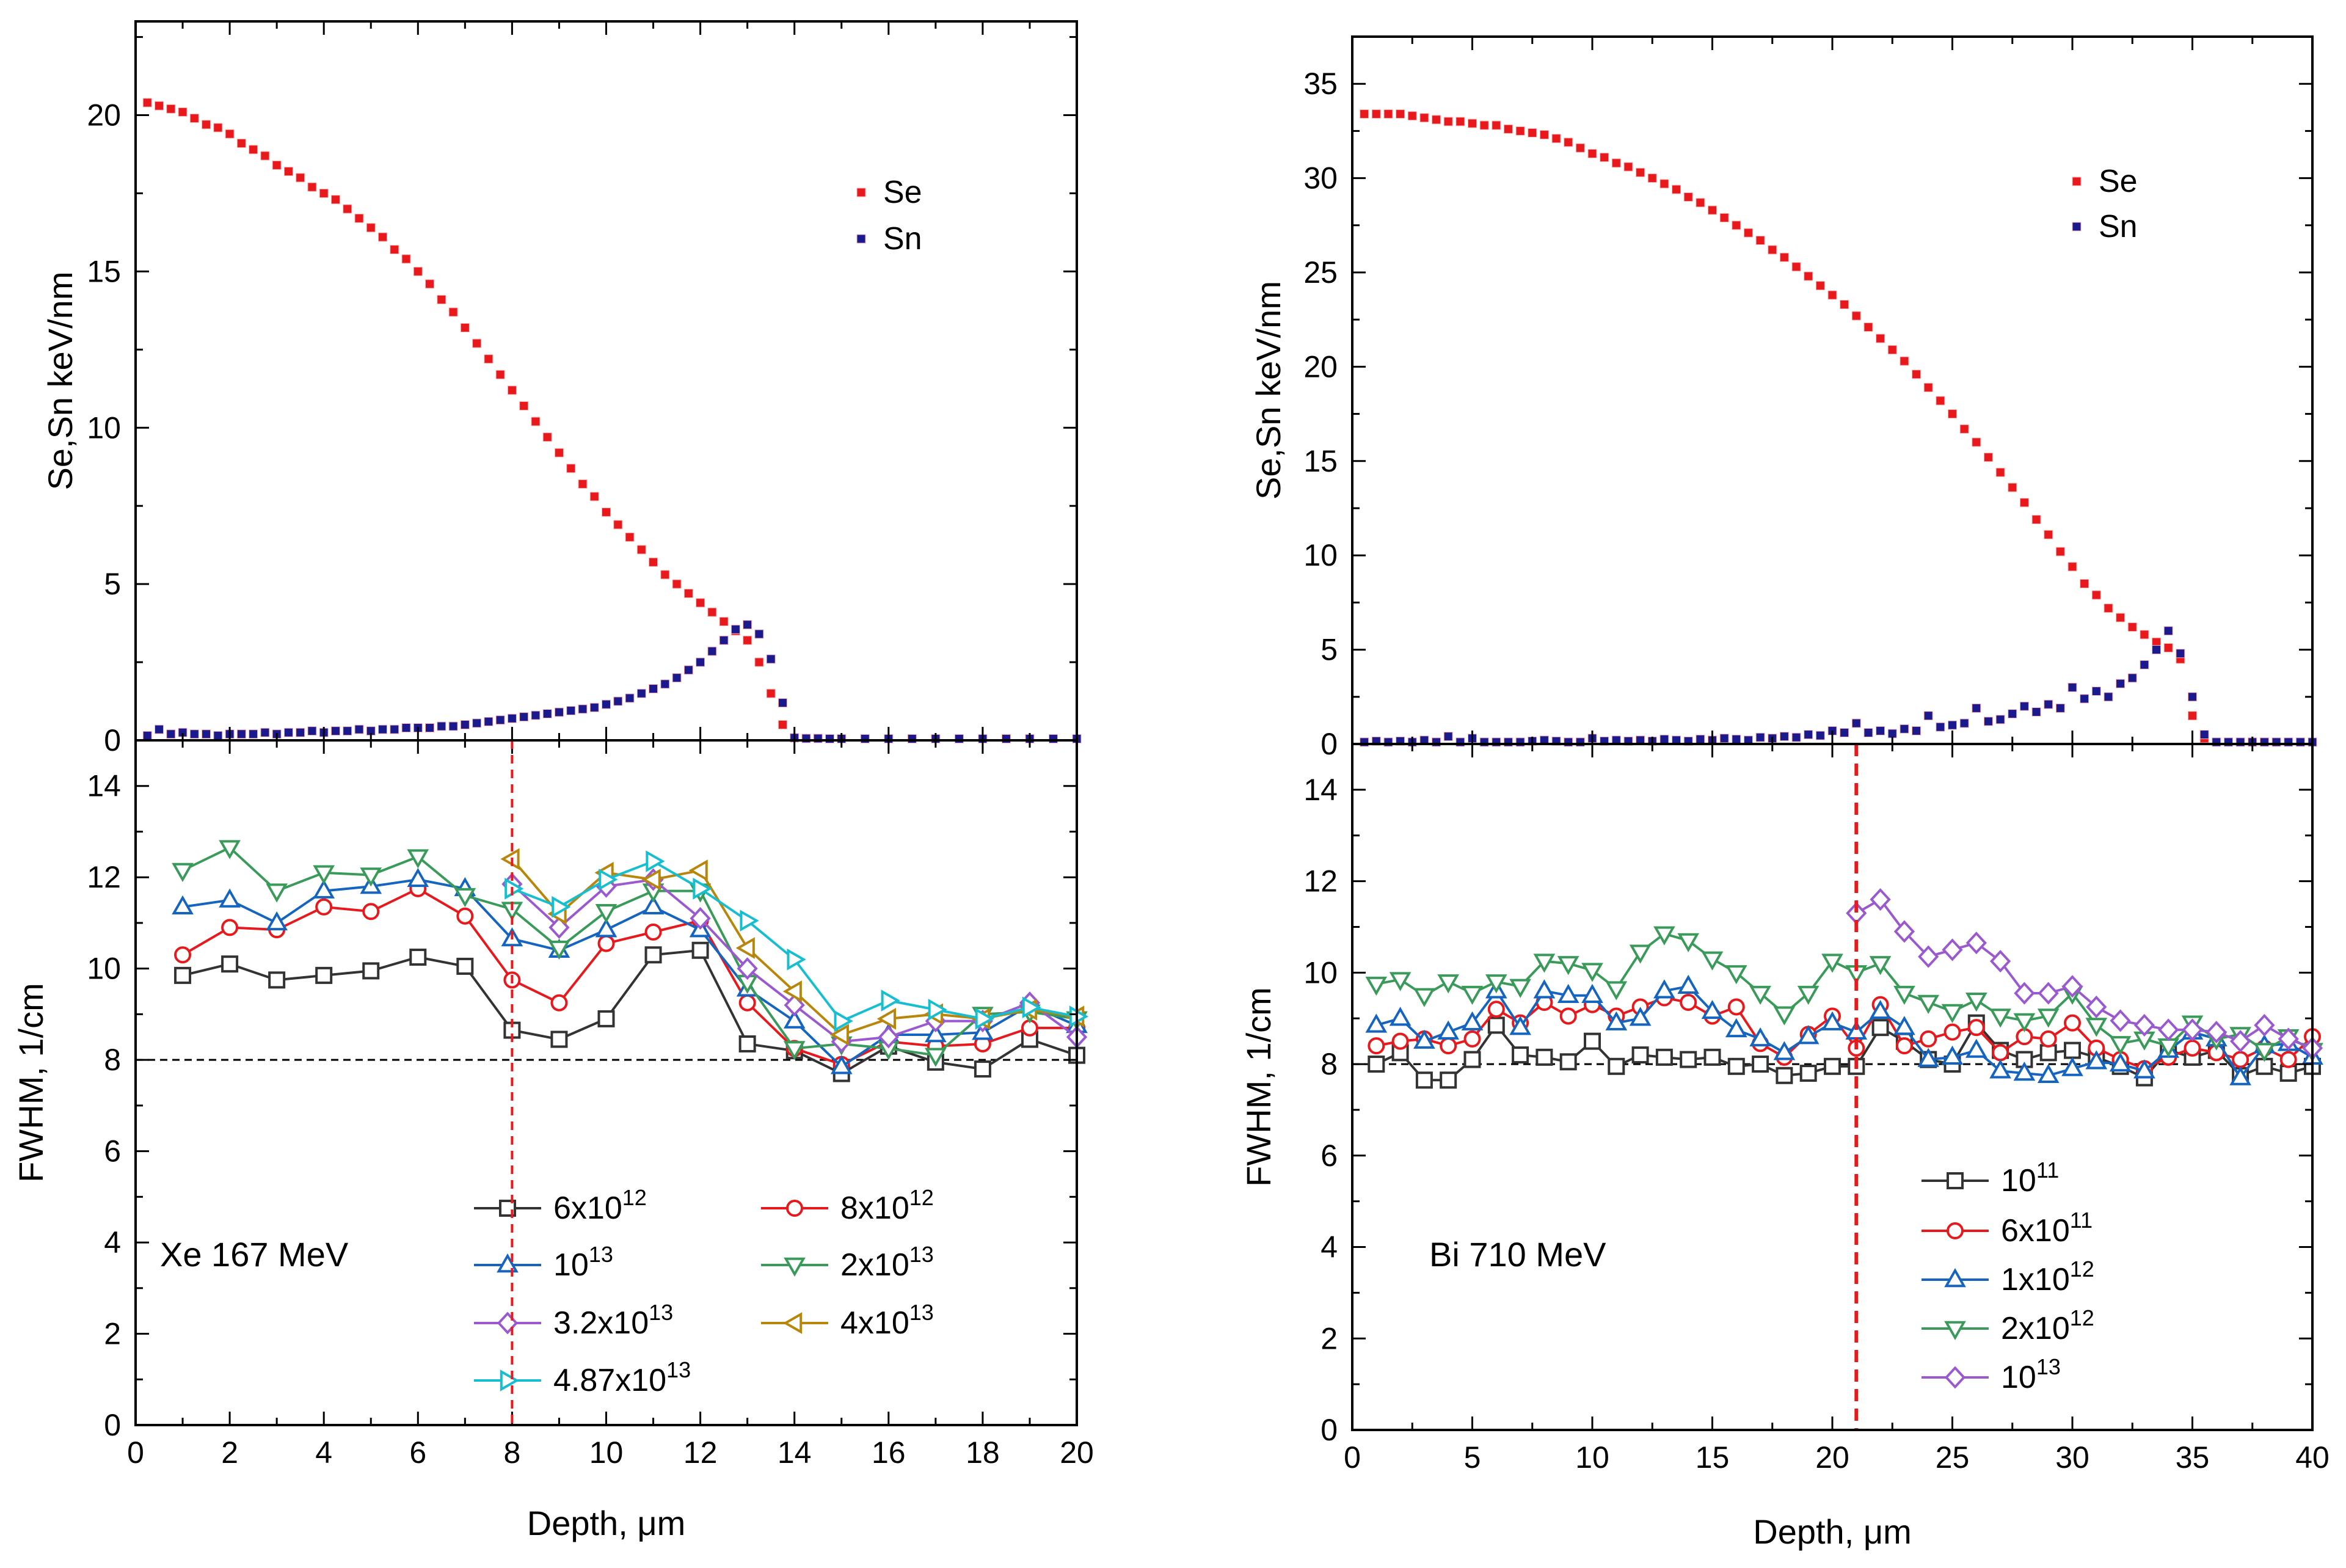  What do you see at coordinates (2047, 1228) in the screenshot?
I see `legend-label: 6x10¹¹` at bounding box center [2047, 1228].